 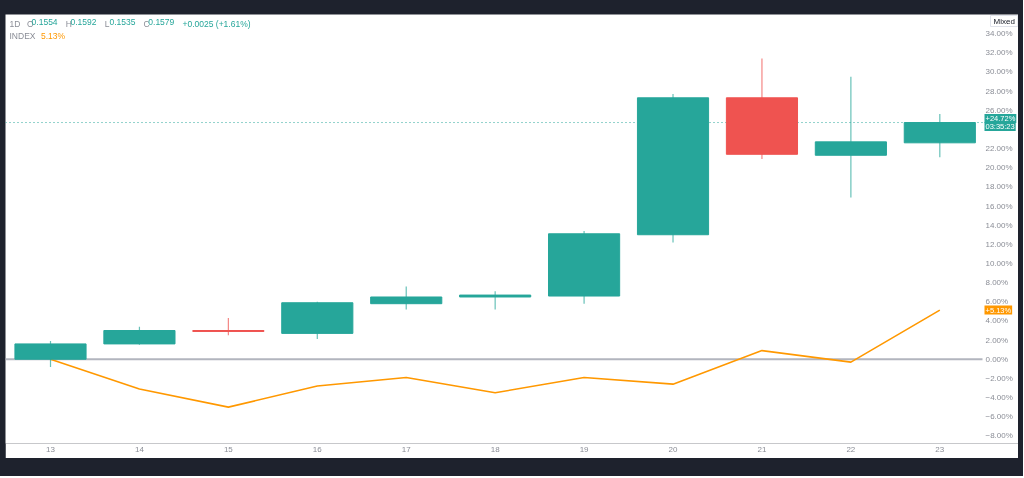 What do you see at coordinates (997, 340) in the screenshot?
I see `y-tick-label: 2.00%` at bounding box center [997, 340].